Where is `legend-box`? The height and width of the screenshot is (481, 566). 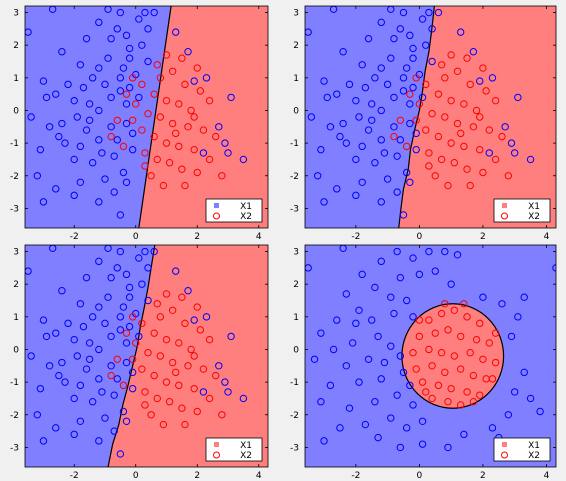
legend-box is located at coordinates (522, 449).